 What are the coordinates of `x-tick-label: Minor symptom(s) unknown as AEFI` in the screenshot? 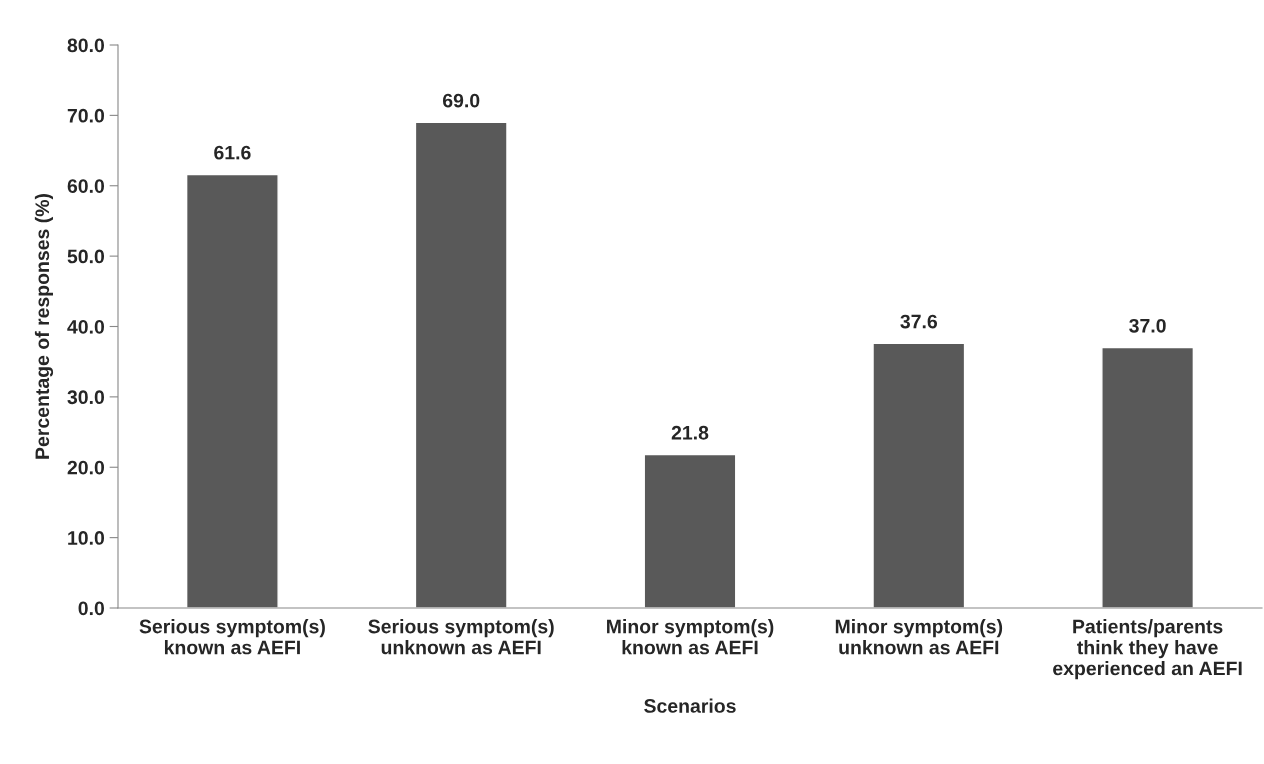 It's located at (919, 637).